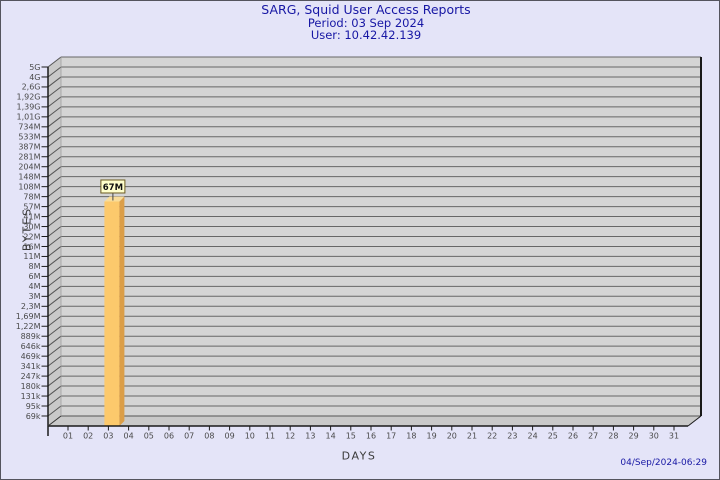  I want to click on y-tick-label: 646k, so click(31, 346).